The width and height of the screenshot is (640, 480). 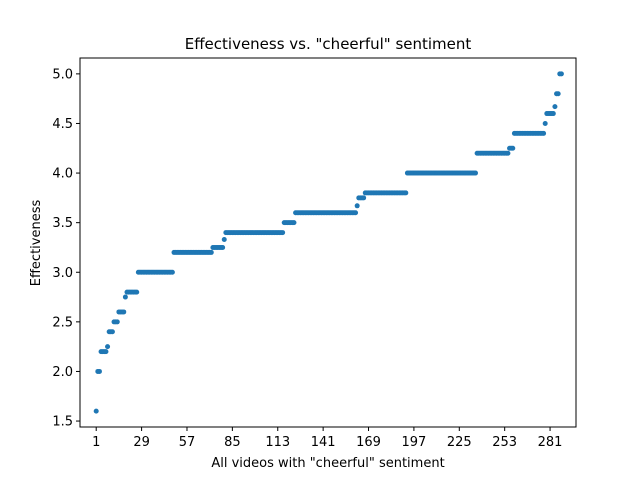 I want to click on y-axis-label: Effectiveness, so click(x=36, y=243).